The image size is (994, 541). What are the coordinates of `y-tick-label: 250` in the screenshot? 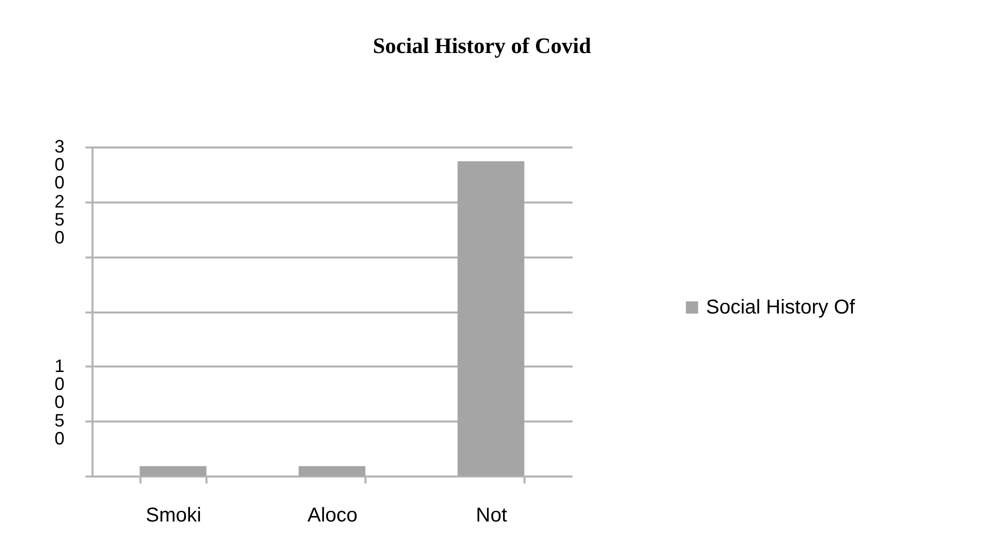 It's located at (59, 219).